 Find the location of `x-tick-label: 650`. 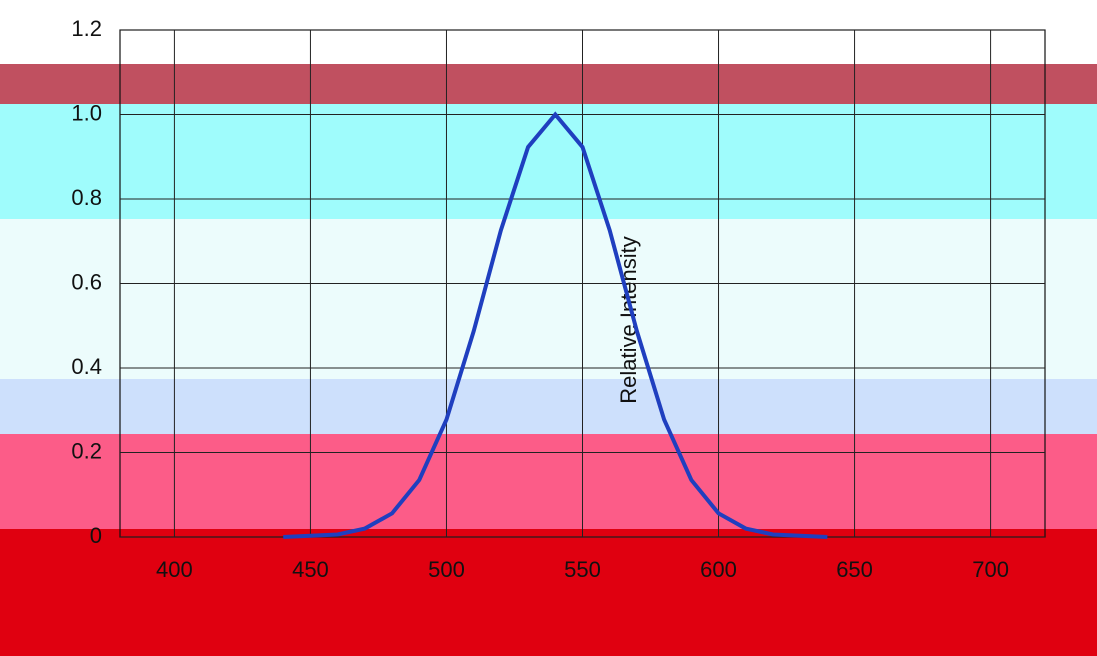

x-tick-label: 650 is located at coordinates (854, 569).